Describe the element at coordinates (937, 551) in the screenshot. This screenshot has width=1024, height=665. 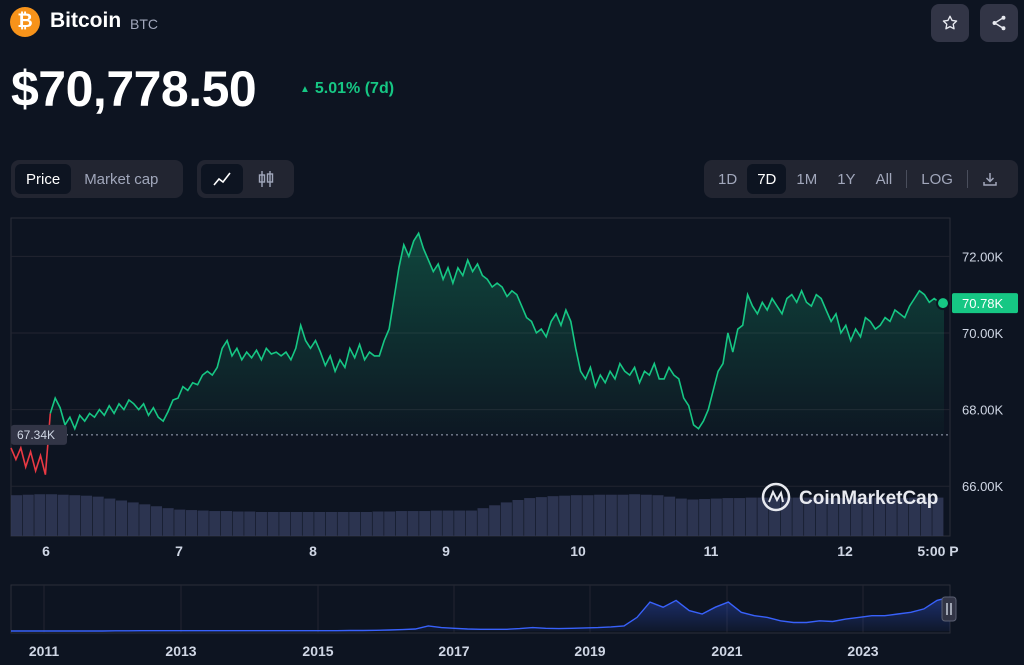
I see `x-tick-label: 5:00 P` at that location.